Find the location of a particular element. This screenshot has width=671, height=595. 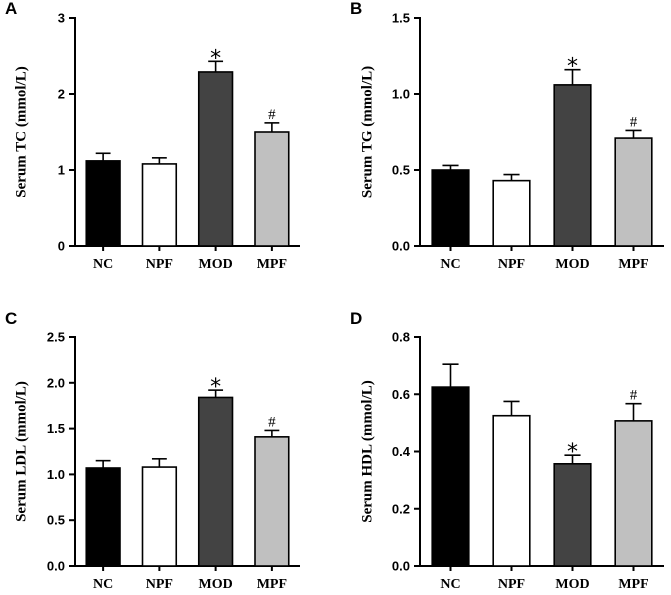

y-tick-label: 2.5 is located at coordinates (56, 337).